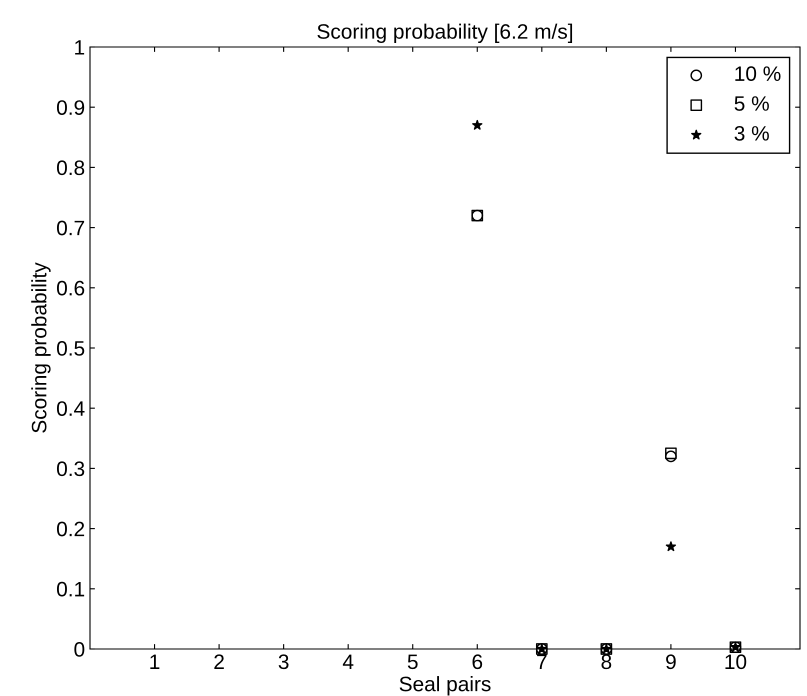 The height and width of the screenshot is (696, 807). What do you see at coordinates (219, 661) in the screenshot?
I see `x-tick-label: 2` at bounding box center [219, 661].